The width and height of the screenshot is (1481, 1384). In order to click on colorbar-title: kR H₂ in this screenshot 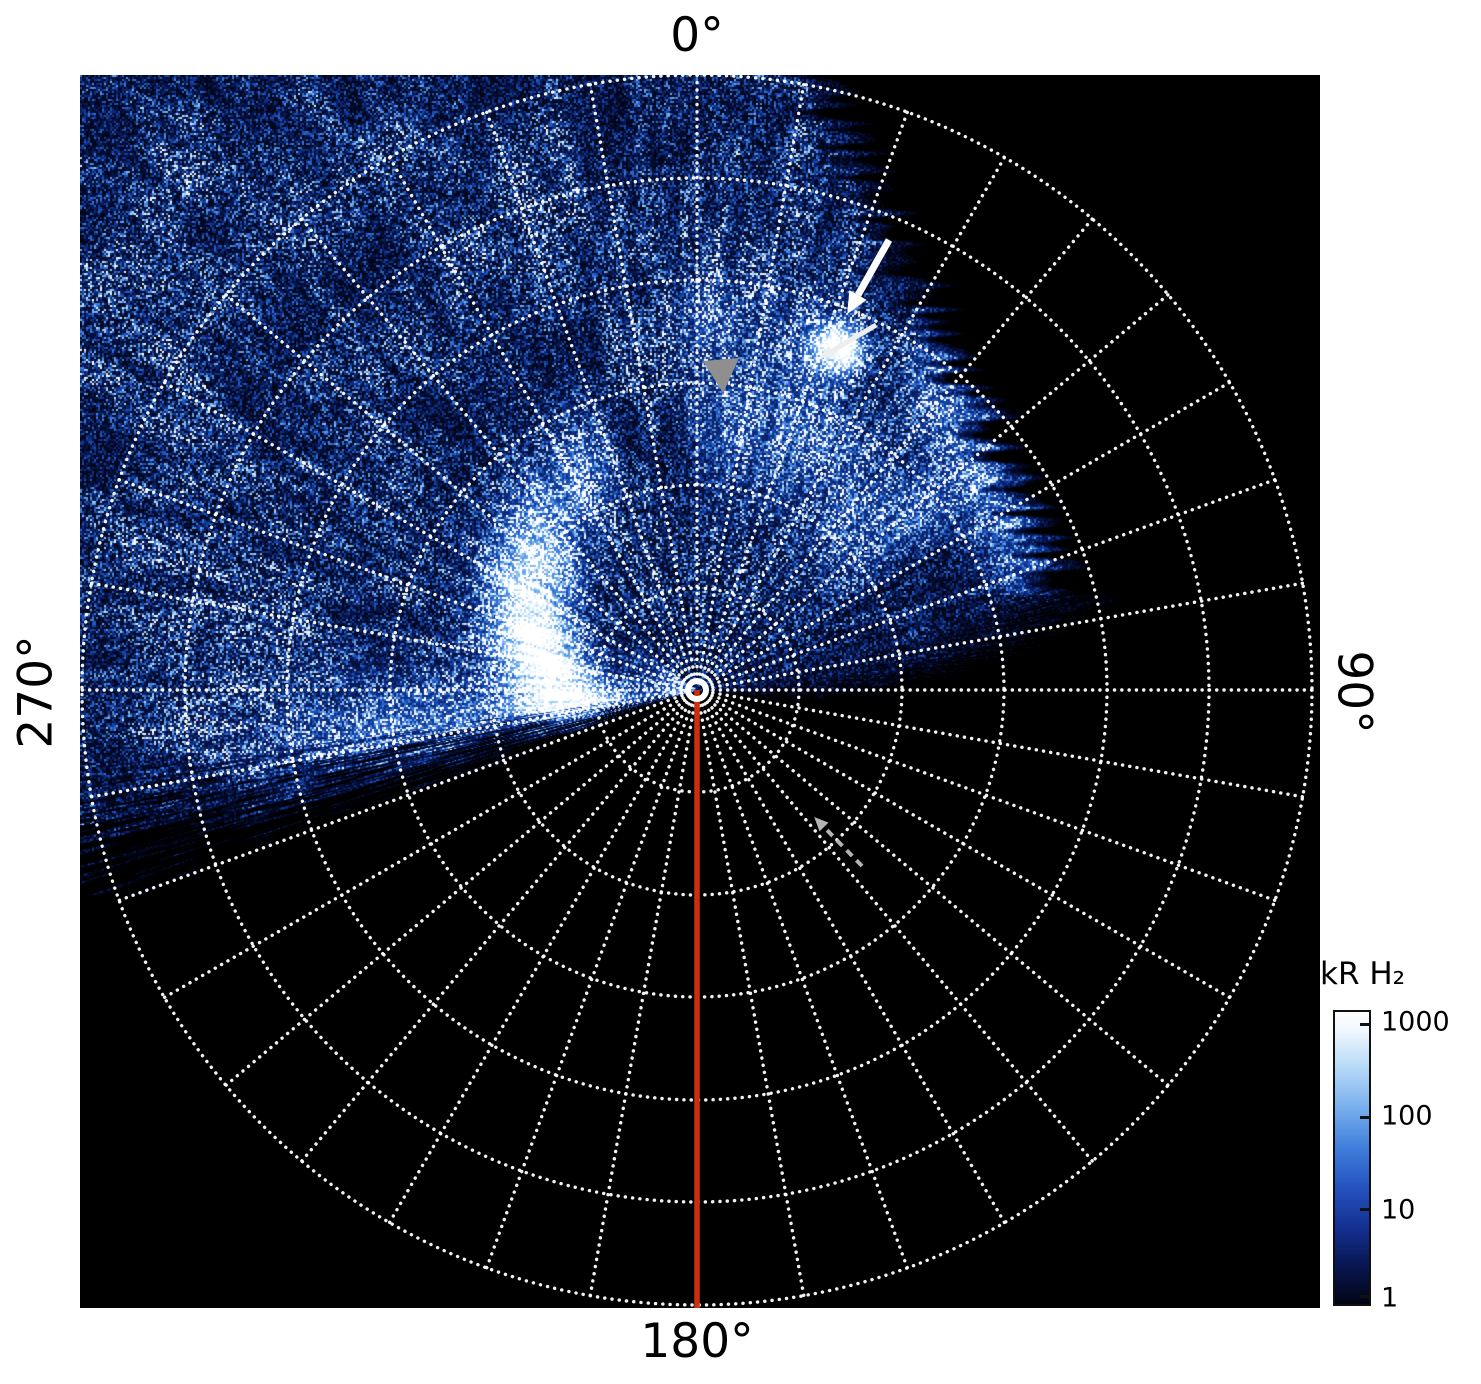, I will do `click(1363, 974)`.